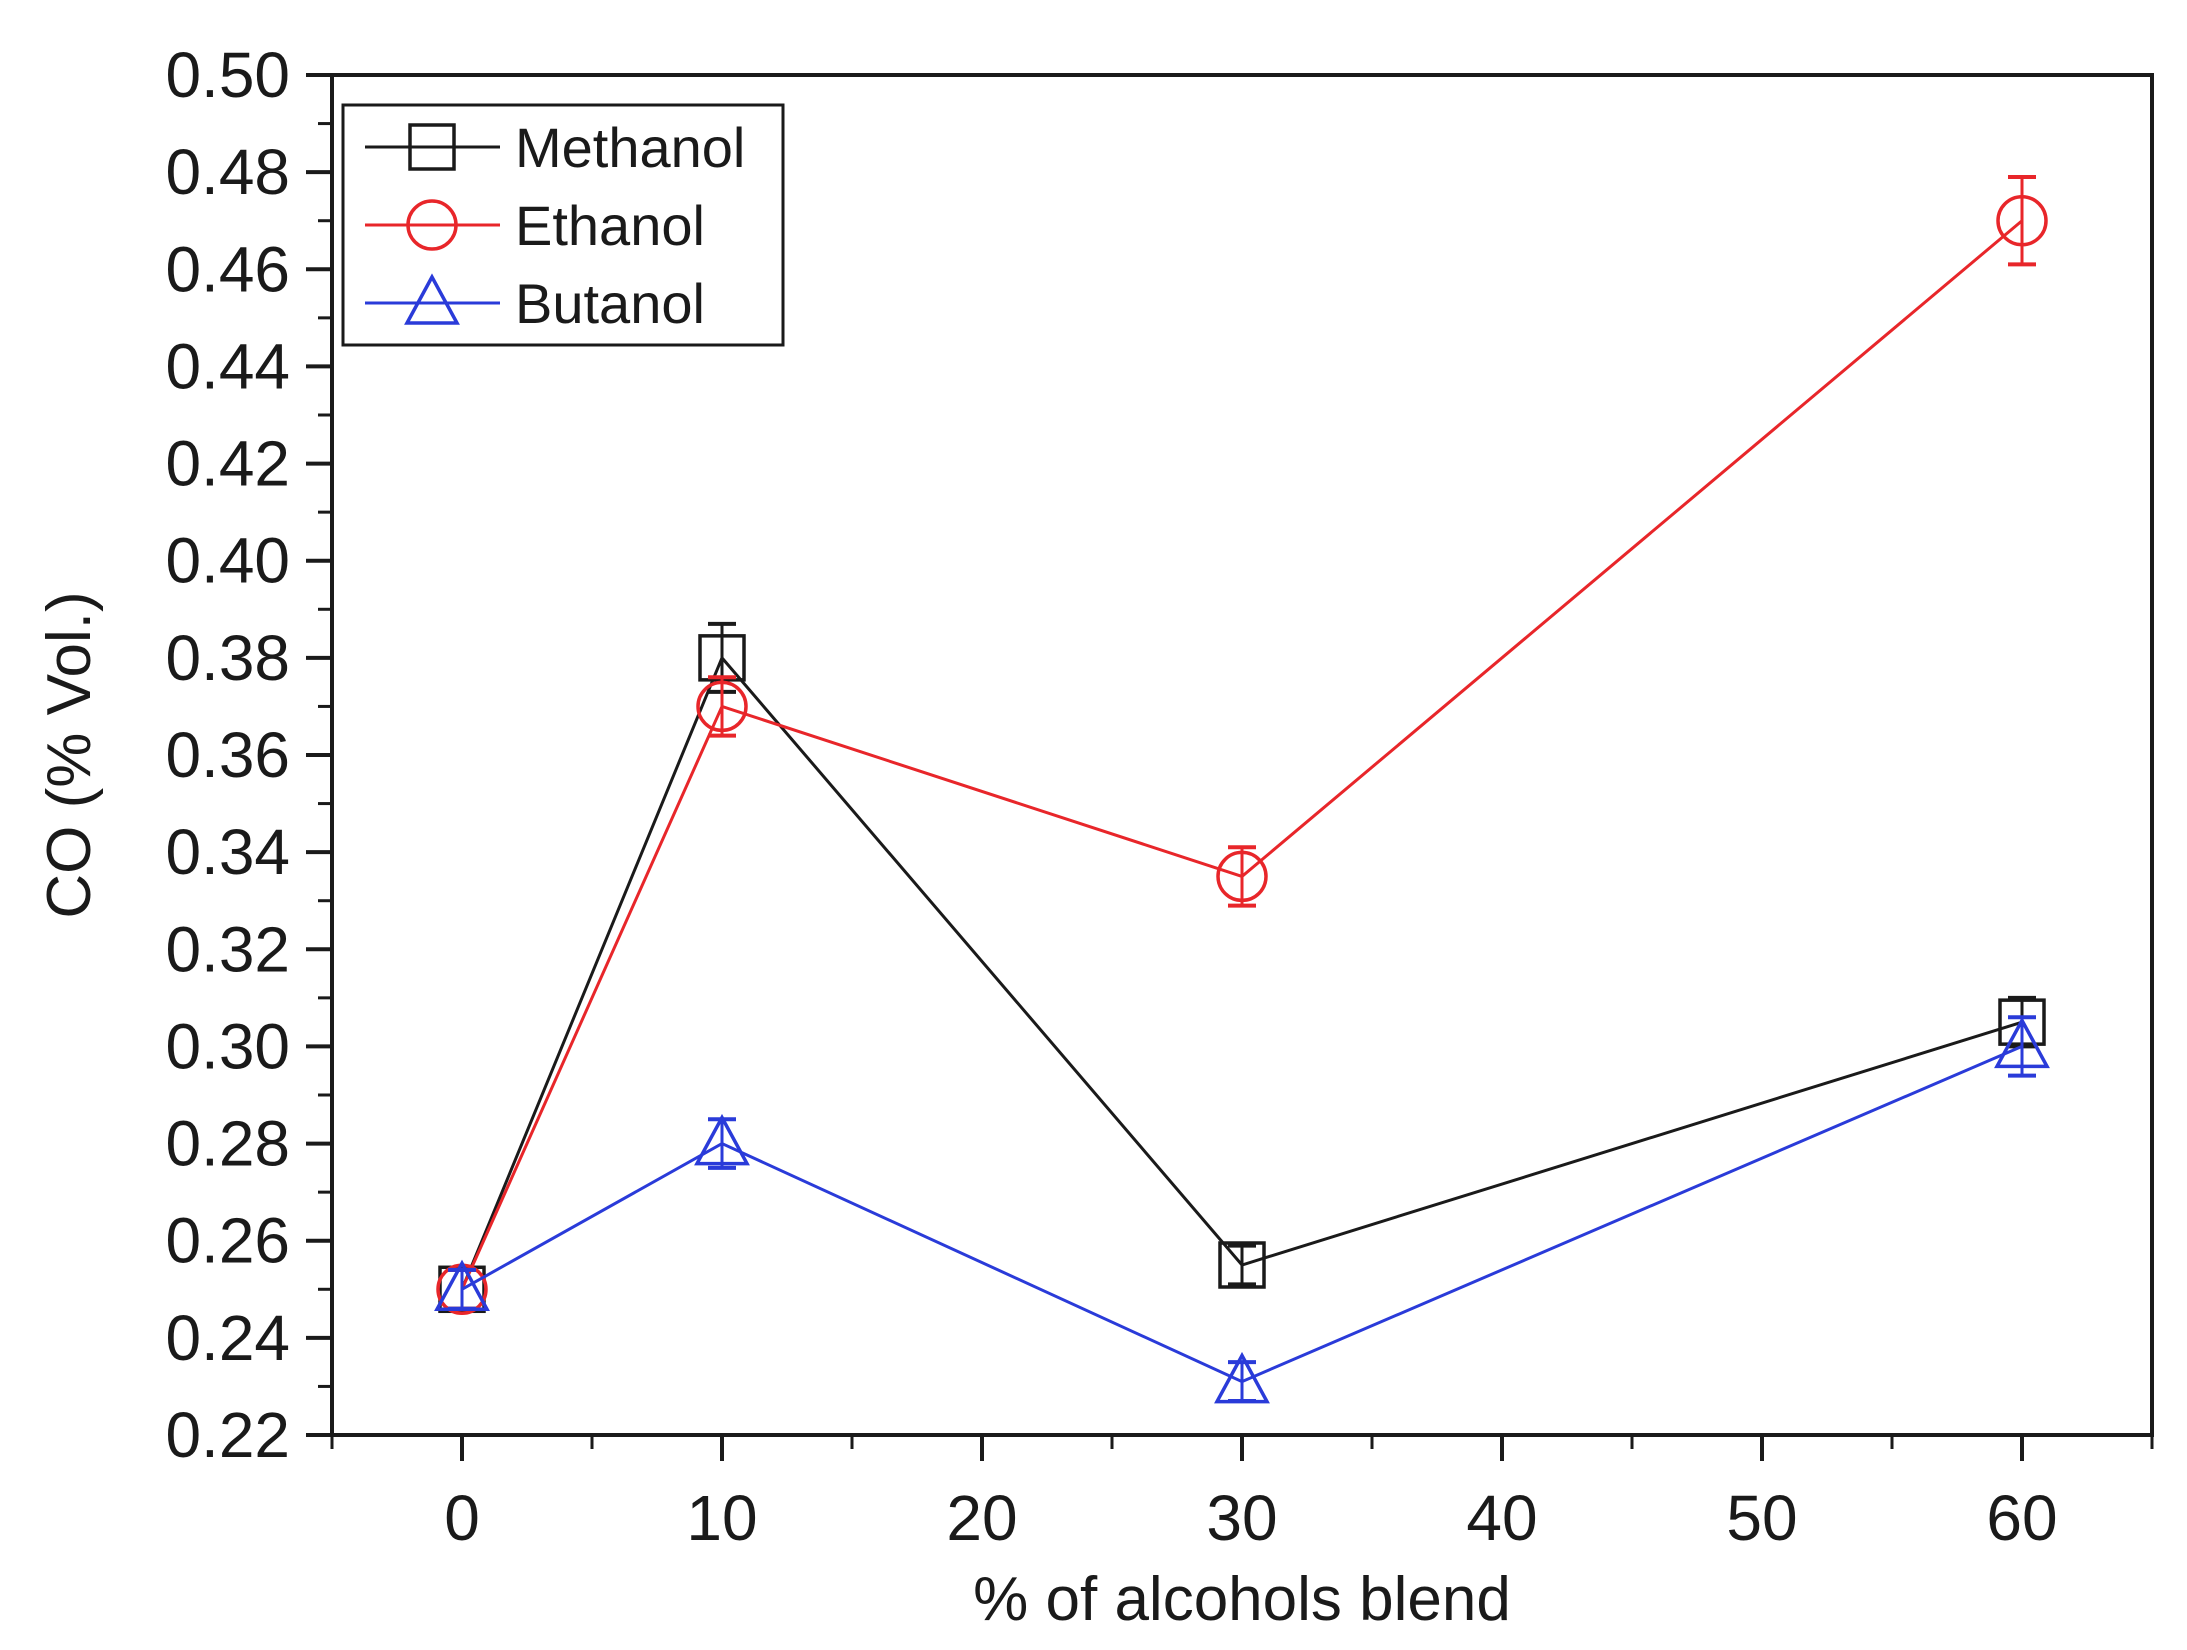 This screenshot has height=1650, width=2187. Describe the element at coordinates (227, 1435) in the screenshot. I see `y-tick-label: 0.22` at that location.